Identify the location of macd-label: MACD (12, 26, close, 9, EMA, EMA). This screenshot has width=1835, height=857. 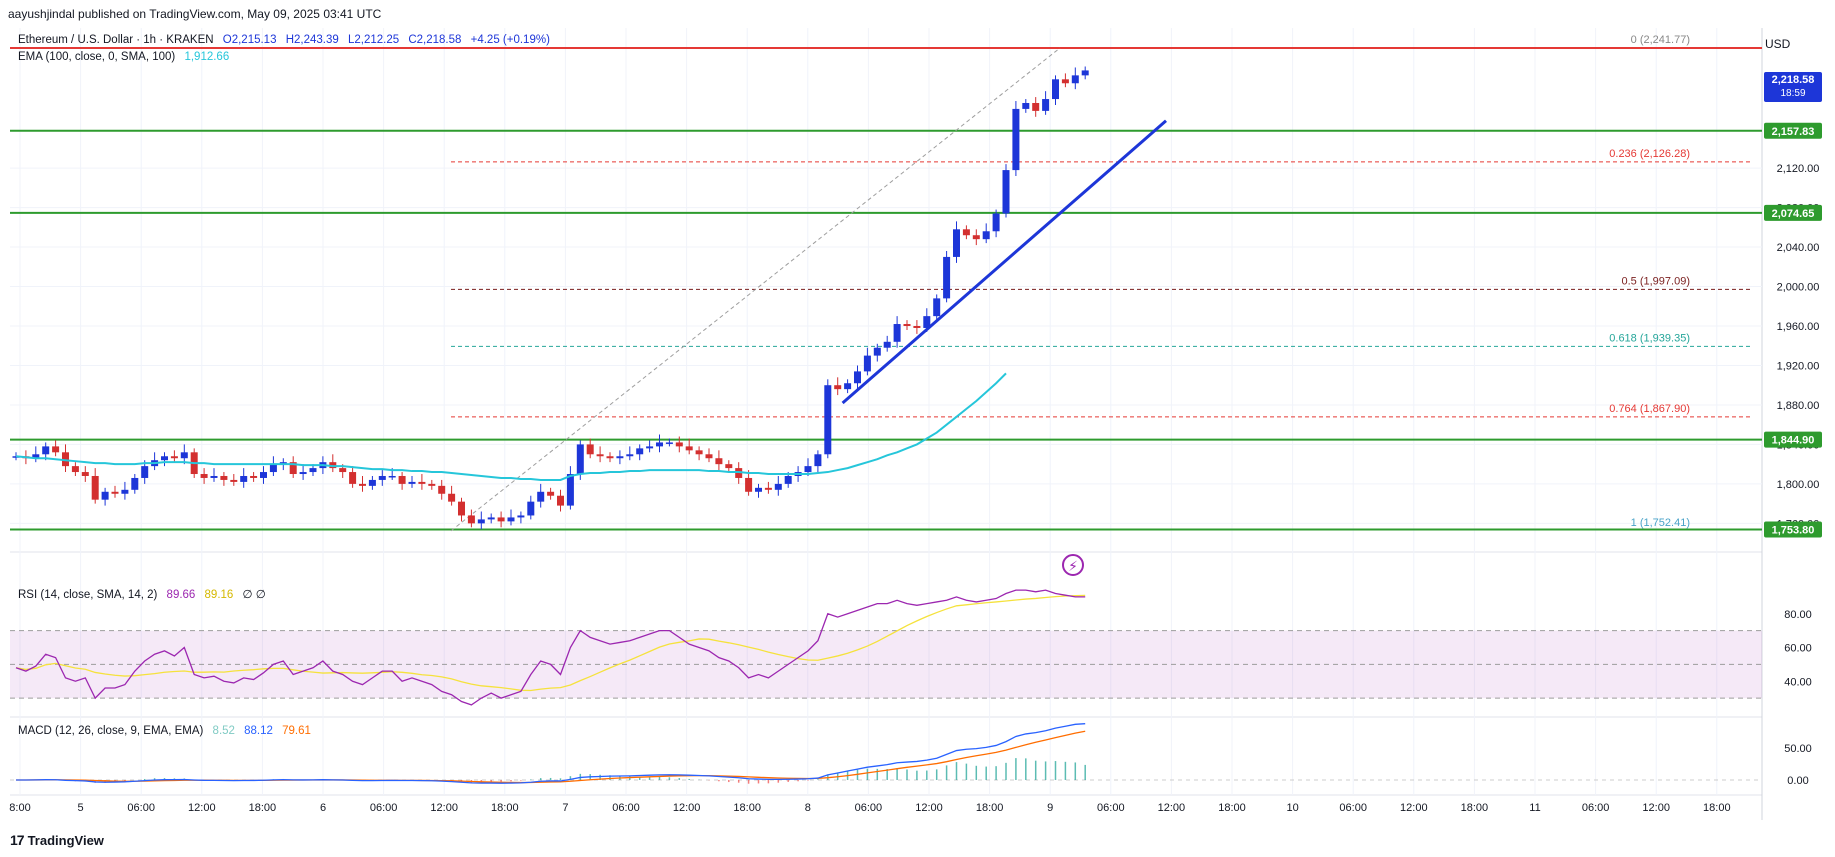
(111, 731).